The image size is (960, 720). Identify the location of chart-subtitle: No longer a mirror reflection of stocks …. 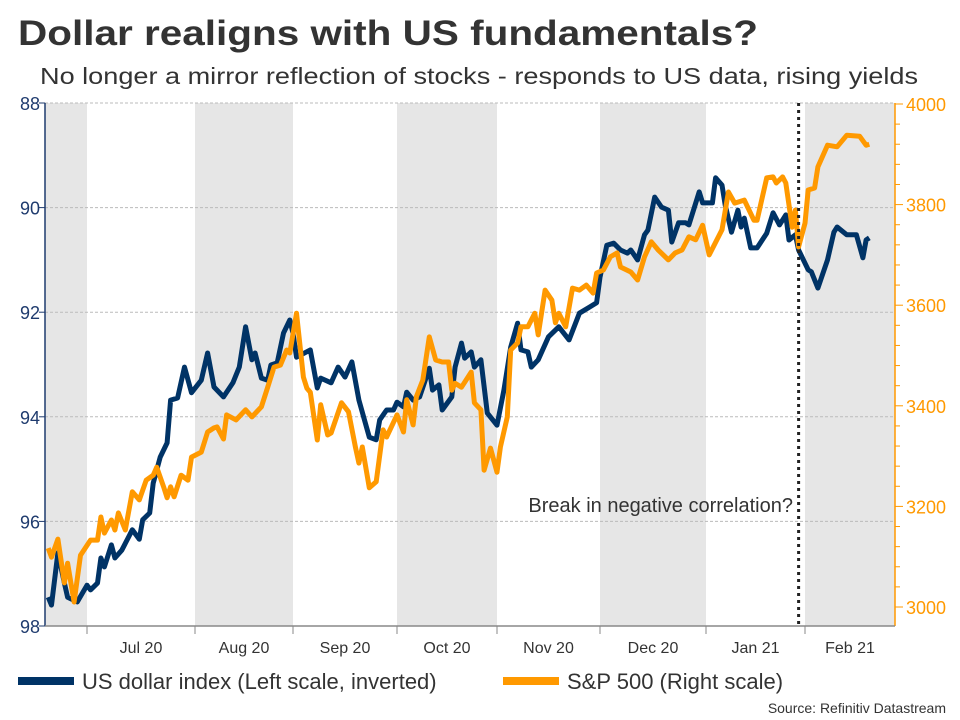
(479, 76).